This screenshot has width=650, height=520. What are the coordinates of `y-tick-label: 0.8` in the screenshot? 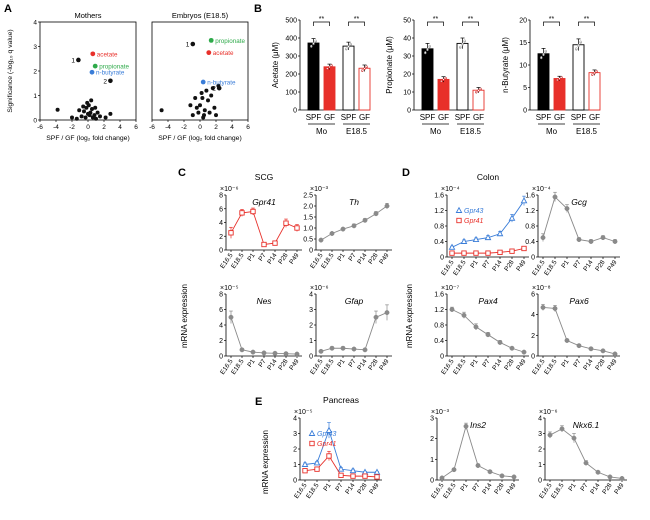 It's located at (530, 227).